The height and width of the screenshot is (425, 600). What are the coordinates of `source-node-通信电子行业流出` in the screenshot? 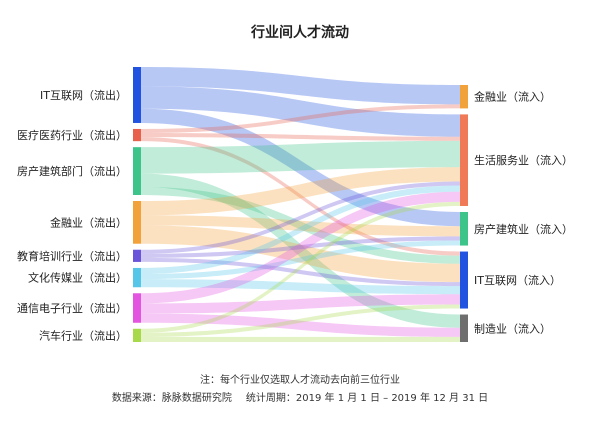 It's located at (137, 308).